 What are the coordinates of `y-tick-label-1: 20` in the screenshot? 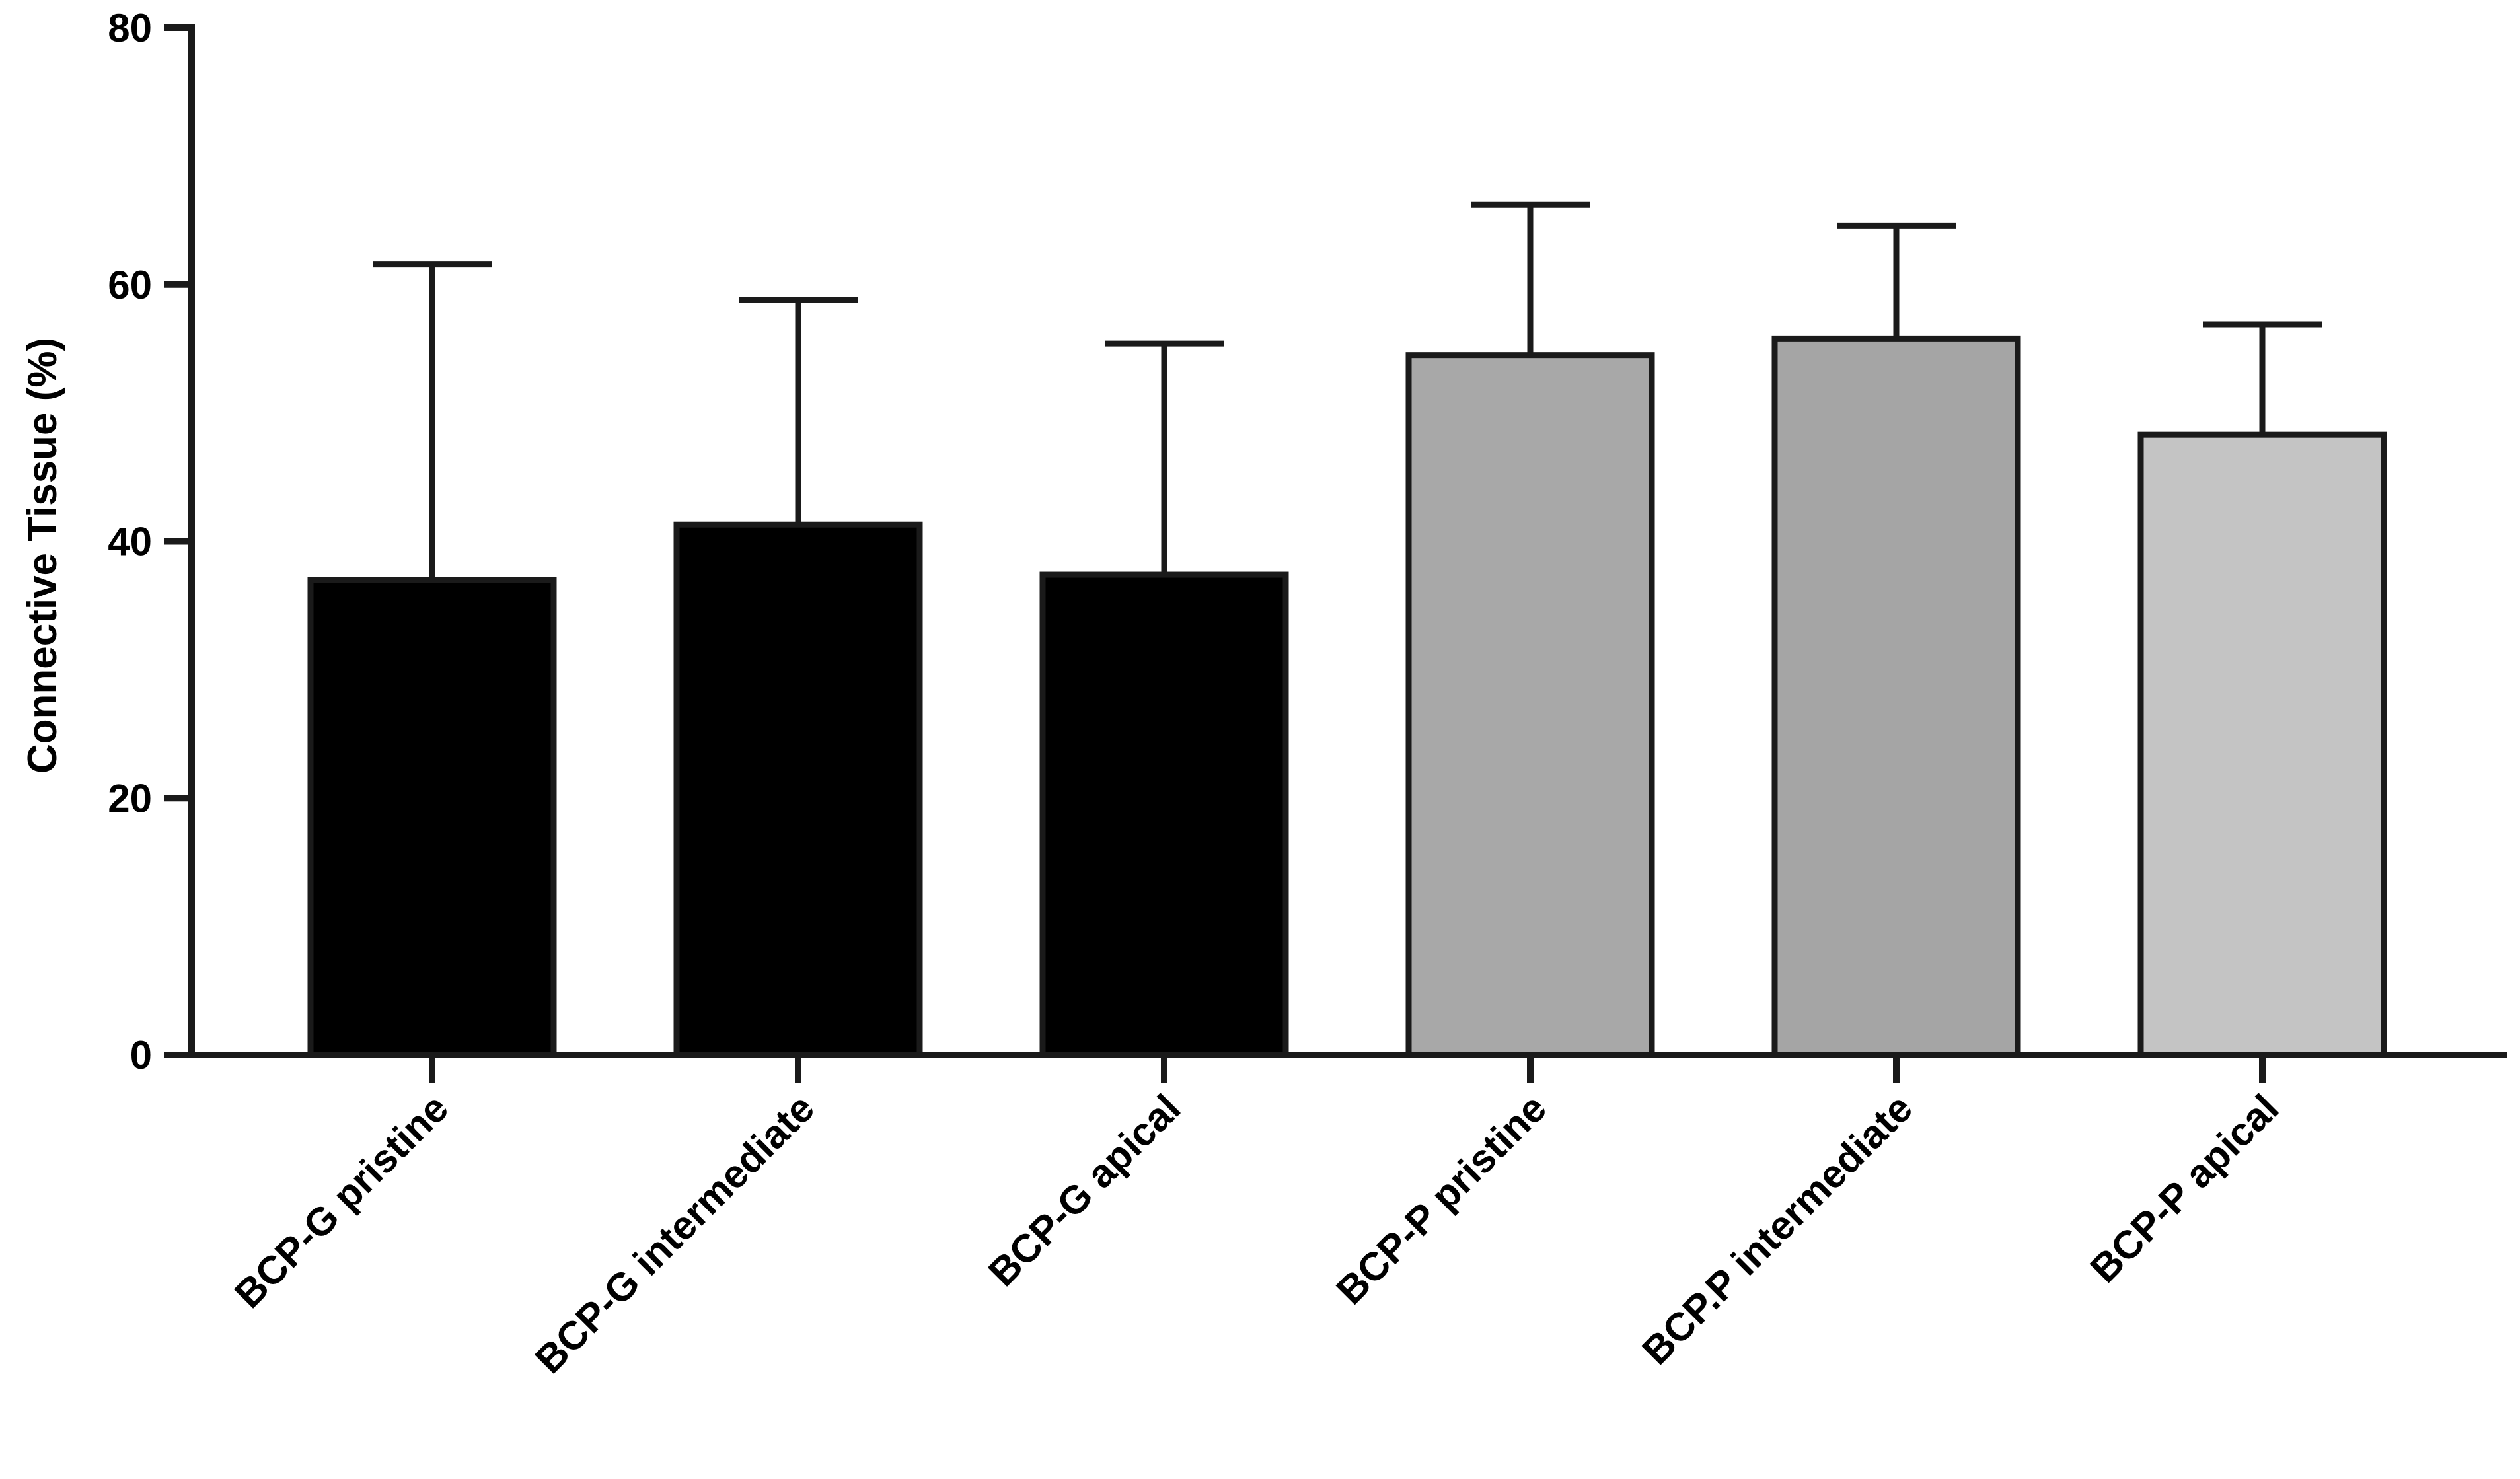 It's located at (130, 798).